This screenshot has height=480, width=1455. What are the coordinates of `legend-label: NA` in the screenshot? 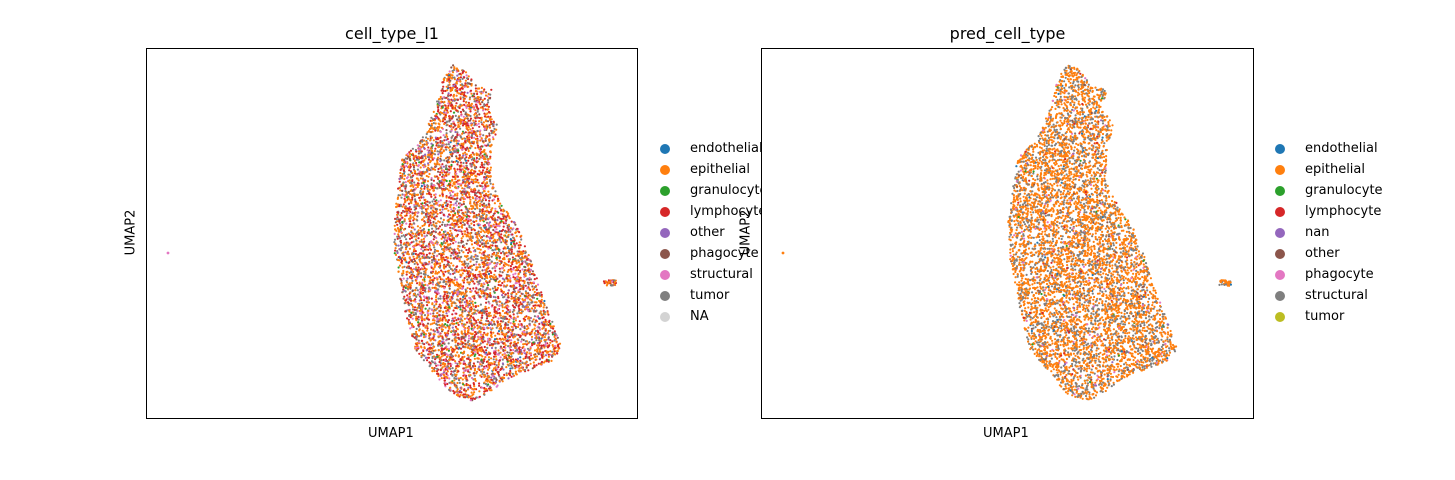 It's located at (699, 316).